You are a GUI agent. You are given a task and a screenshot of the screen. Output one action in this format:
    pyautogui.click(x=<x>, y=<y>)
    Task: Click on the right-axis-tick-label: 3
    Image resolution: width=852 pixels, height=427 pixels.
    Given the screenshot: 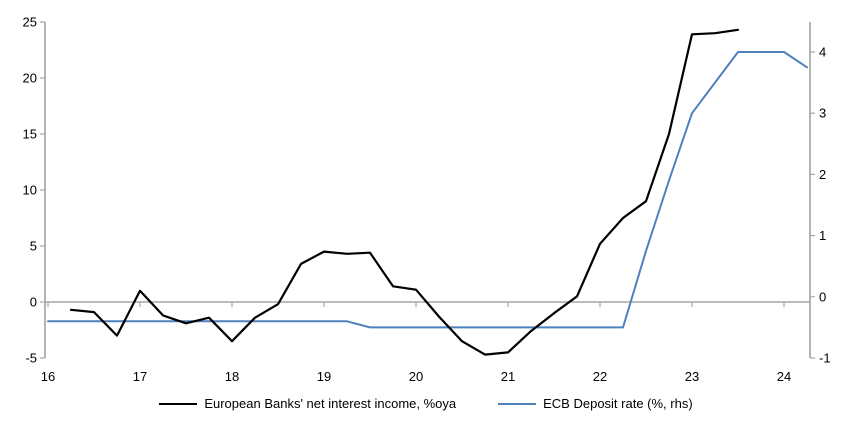 What is the action you would take?
    pyautogui.click(x=822, y=113)
    